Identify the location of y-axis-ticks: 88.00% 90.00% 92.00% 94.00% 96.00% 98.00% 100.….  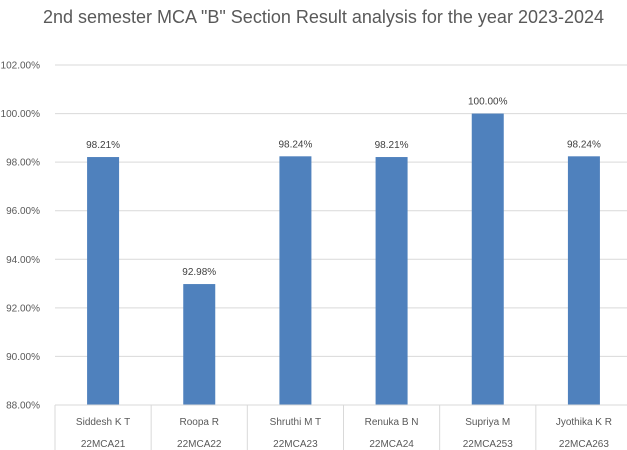
(21, 236).